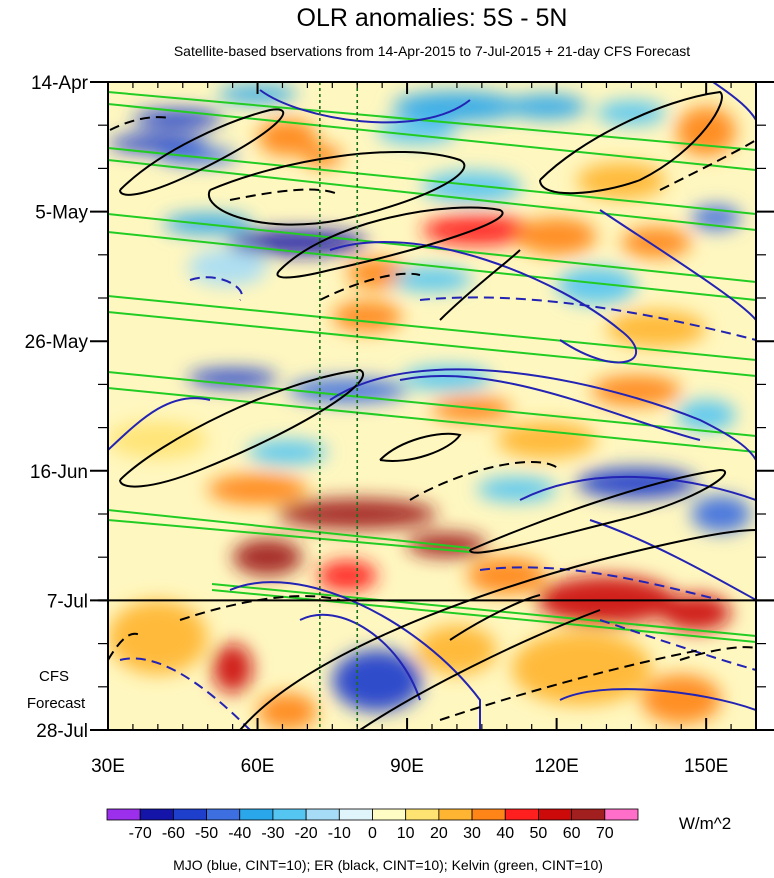  What do you see at coordinates (59, 472) in the screenshot?
I see `y-tick-label: 16-Jun` at bounding box center [59, 472].